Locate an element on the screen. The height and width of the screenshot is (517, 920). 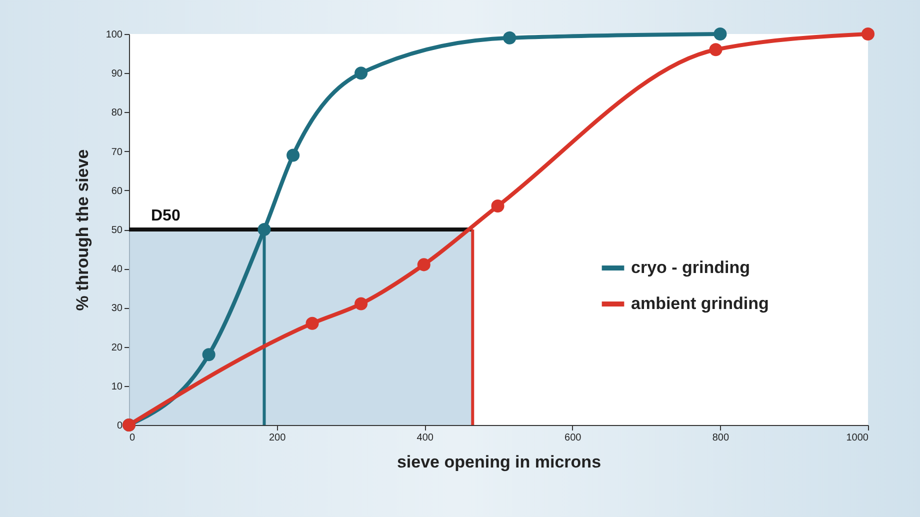
y-tick-label: 40 is located at coordinates (117, 270).